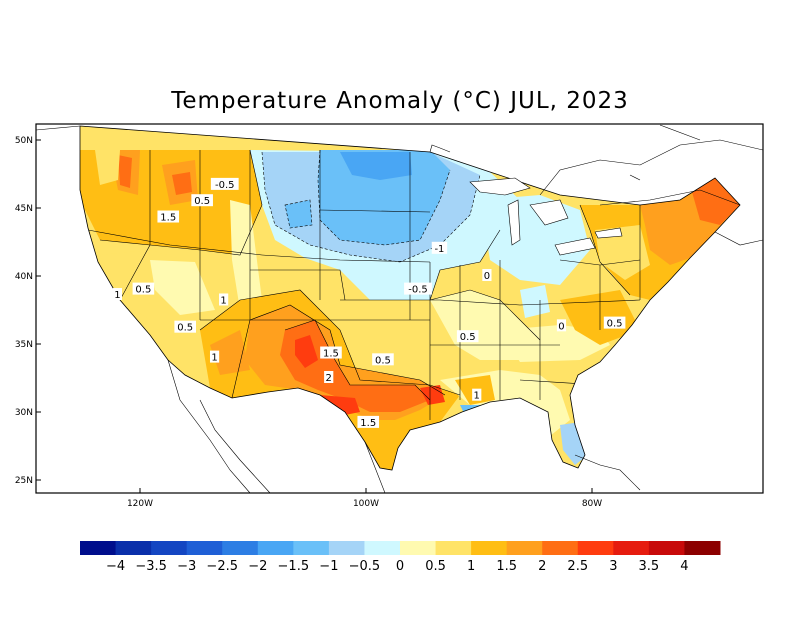  What do you see at coordinates (140, 504) in the screenshot?
I see `lon-tick-label: 120W` at bounding box center [140, 504].